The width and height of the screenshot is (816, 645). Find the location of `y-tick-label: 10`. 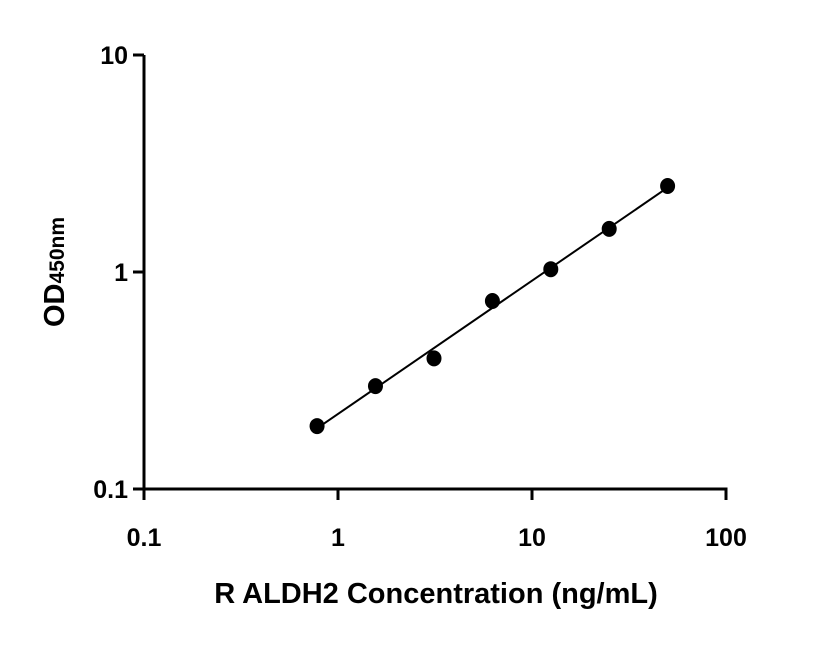

y-tick-label: 10 is located at coordinates (114, 56).